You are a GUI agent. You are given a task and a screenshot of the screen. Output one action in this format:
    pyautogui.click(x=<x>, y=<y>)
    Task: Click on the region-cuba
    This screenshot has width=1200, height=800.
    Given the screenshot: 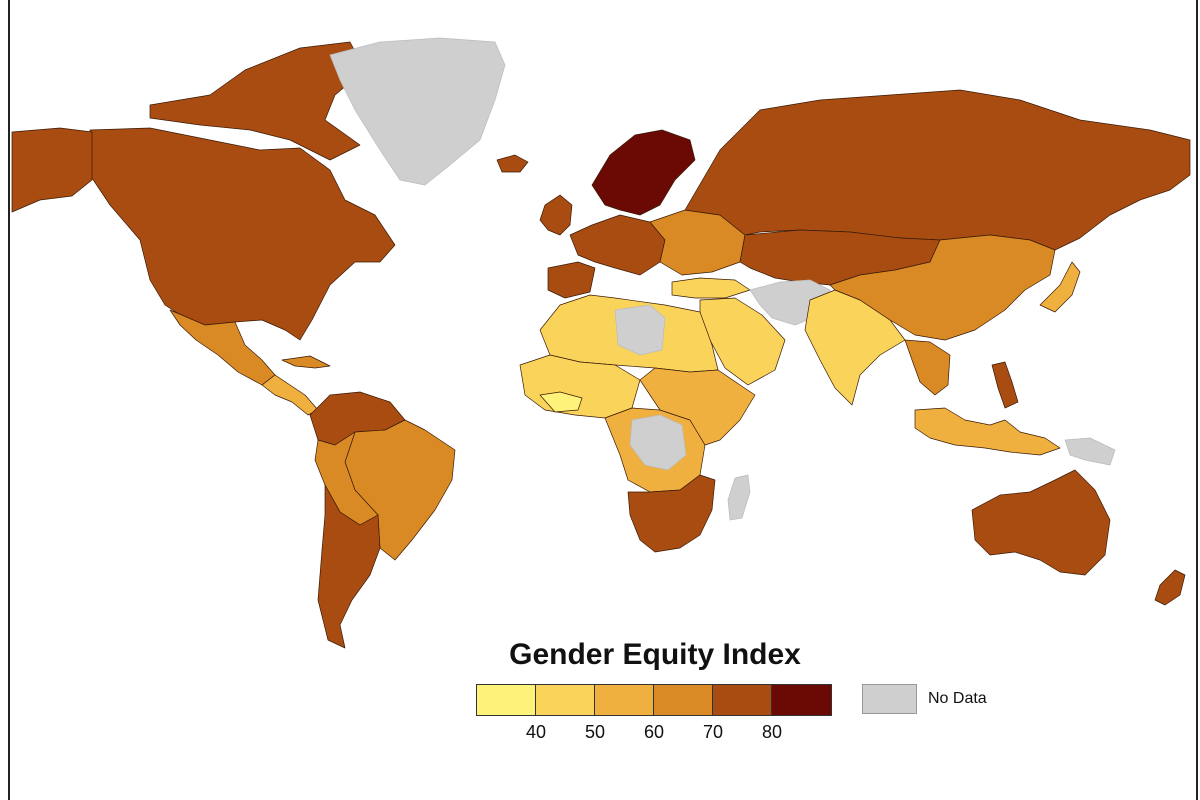 What is the action you would take?
    pyautogui.click(x=306, y=362)
    